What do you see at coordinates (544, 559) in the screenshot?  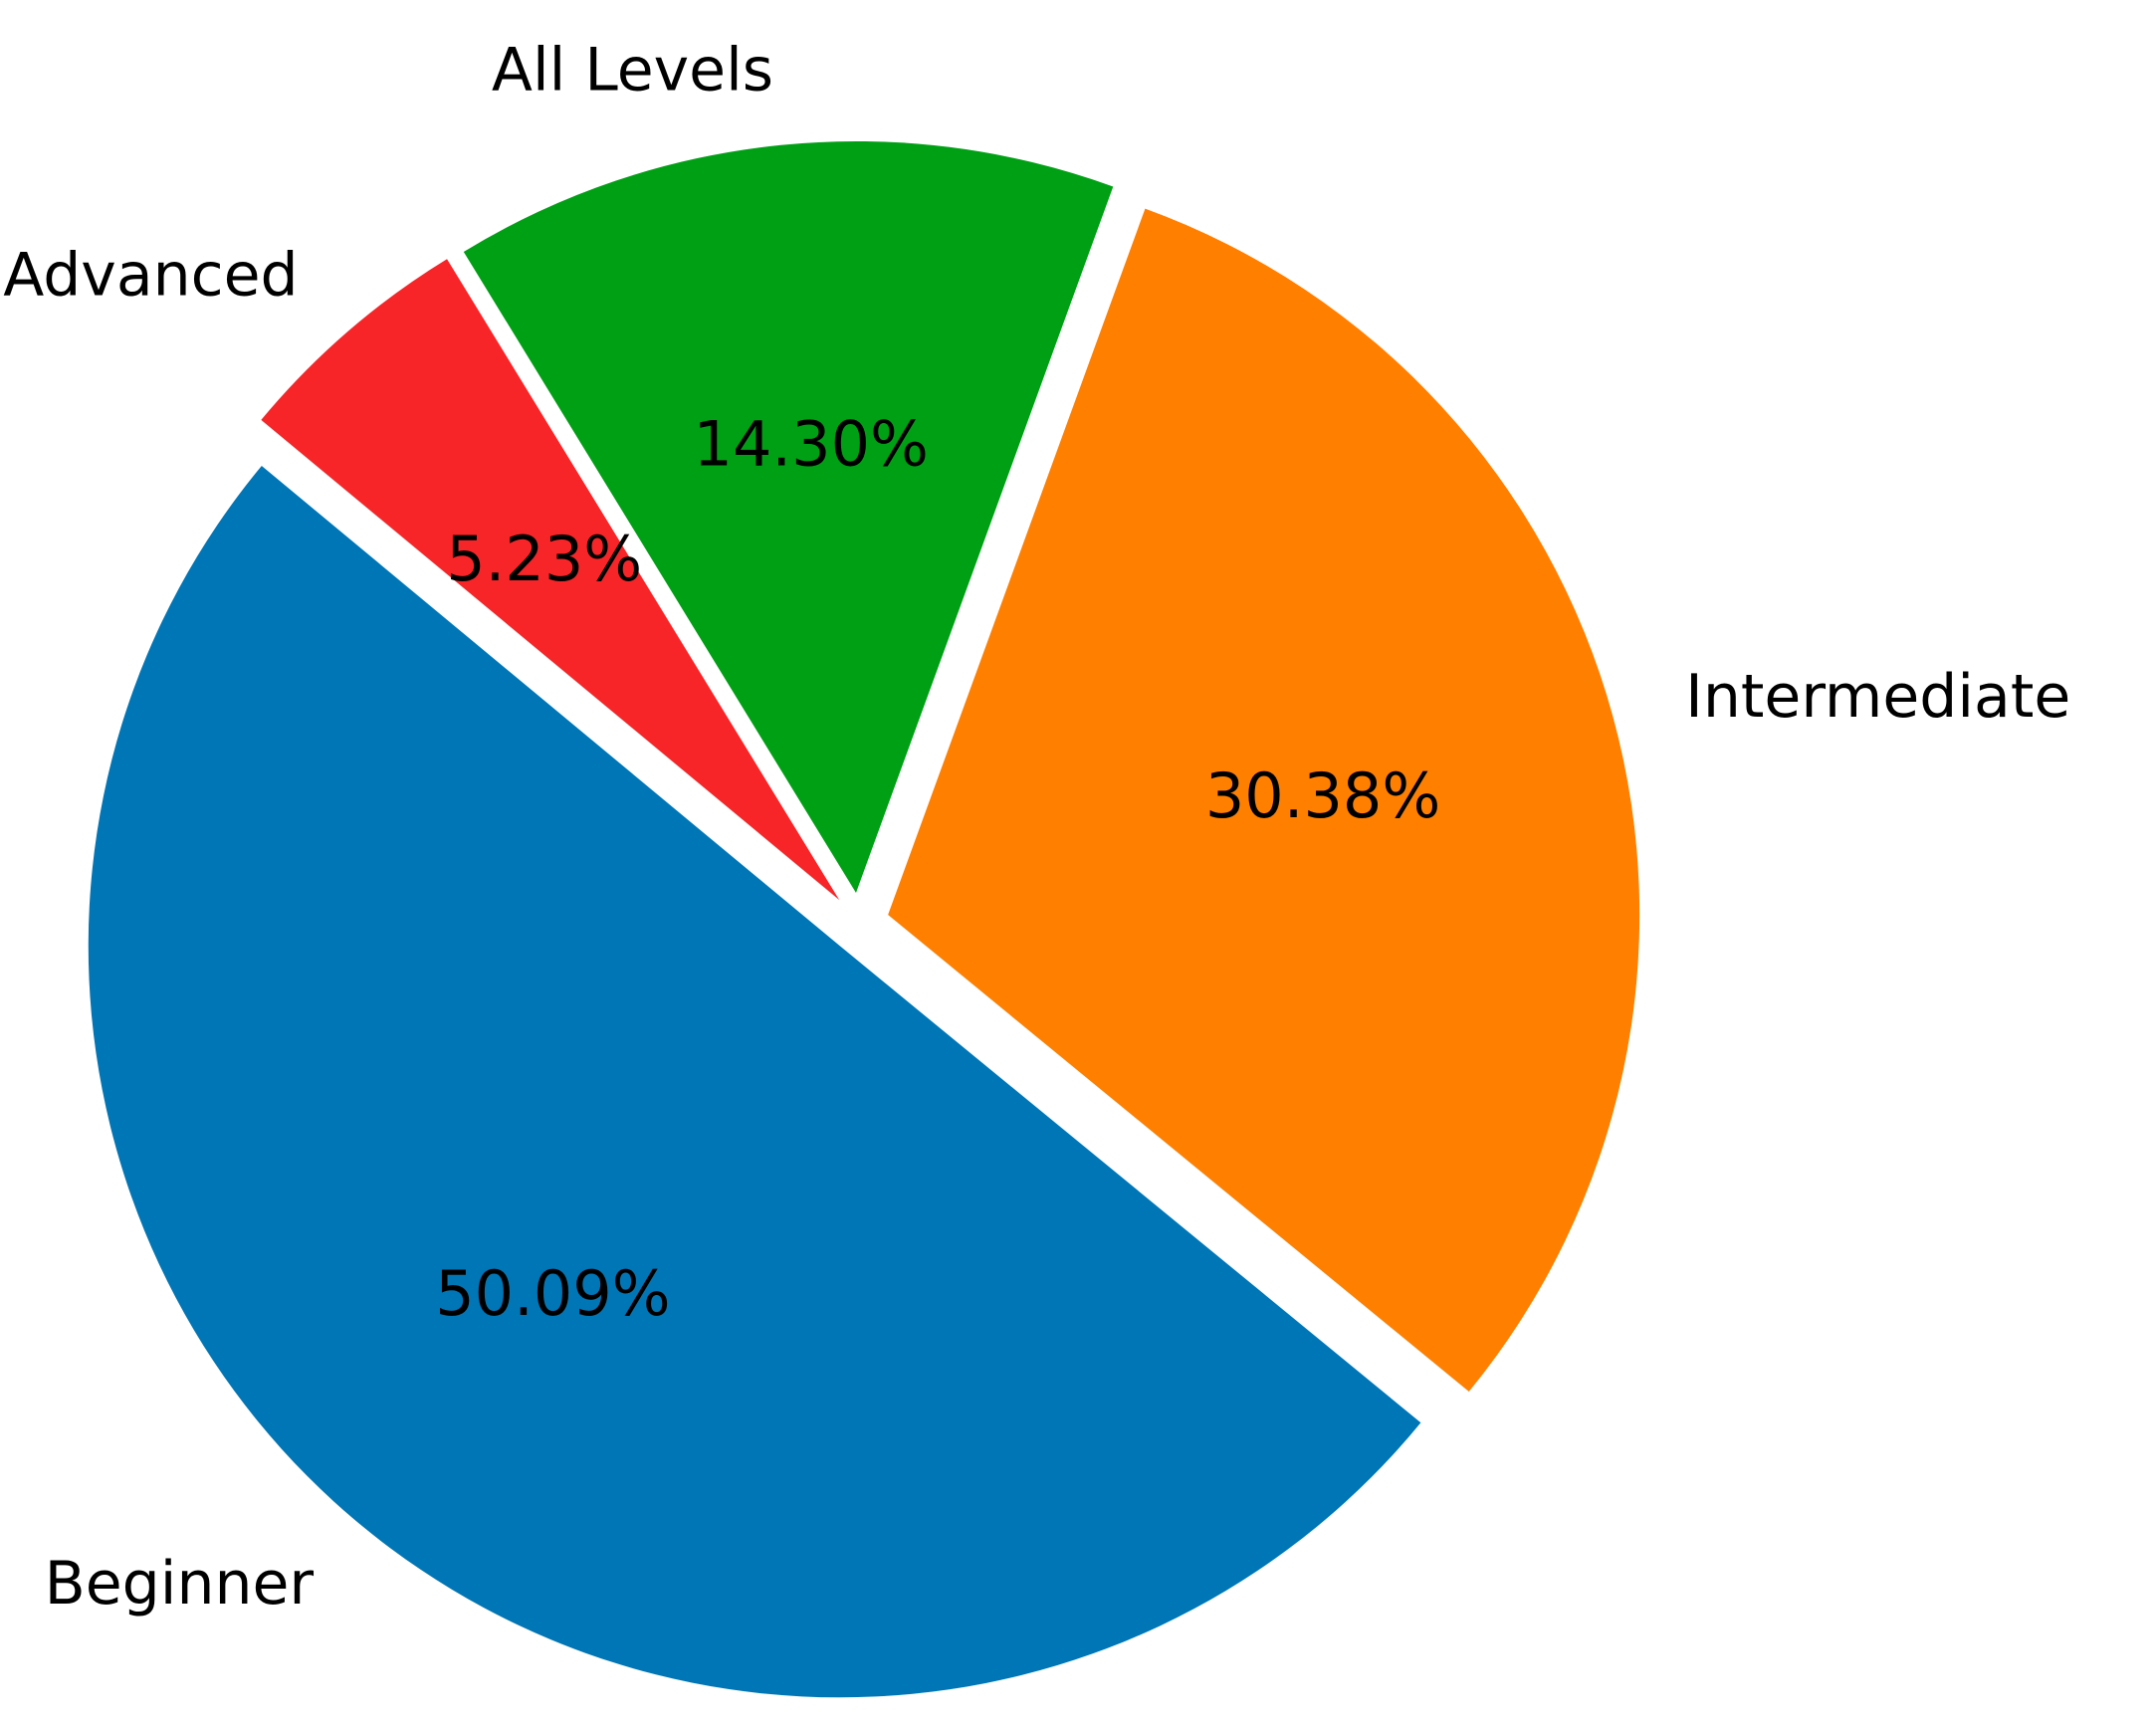 I see `pie-percent-label-advanced: 5.23%` at bounding box center [544, 559].